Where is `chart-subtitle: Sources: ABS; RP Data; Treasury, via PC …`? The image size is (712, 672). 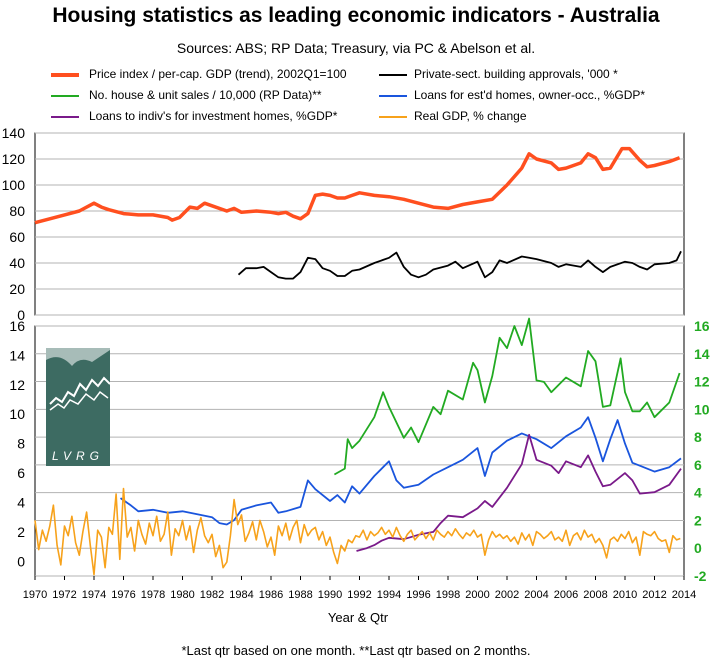 chart-subtitle: Sources: ABS; RP Data; Treasury, via PC … is located at coordinates (356, 48).